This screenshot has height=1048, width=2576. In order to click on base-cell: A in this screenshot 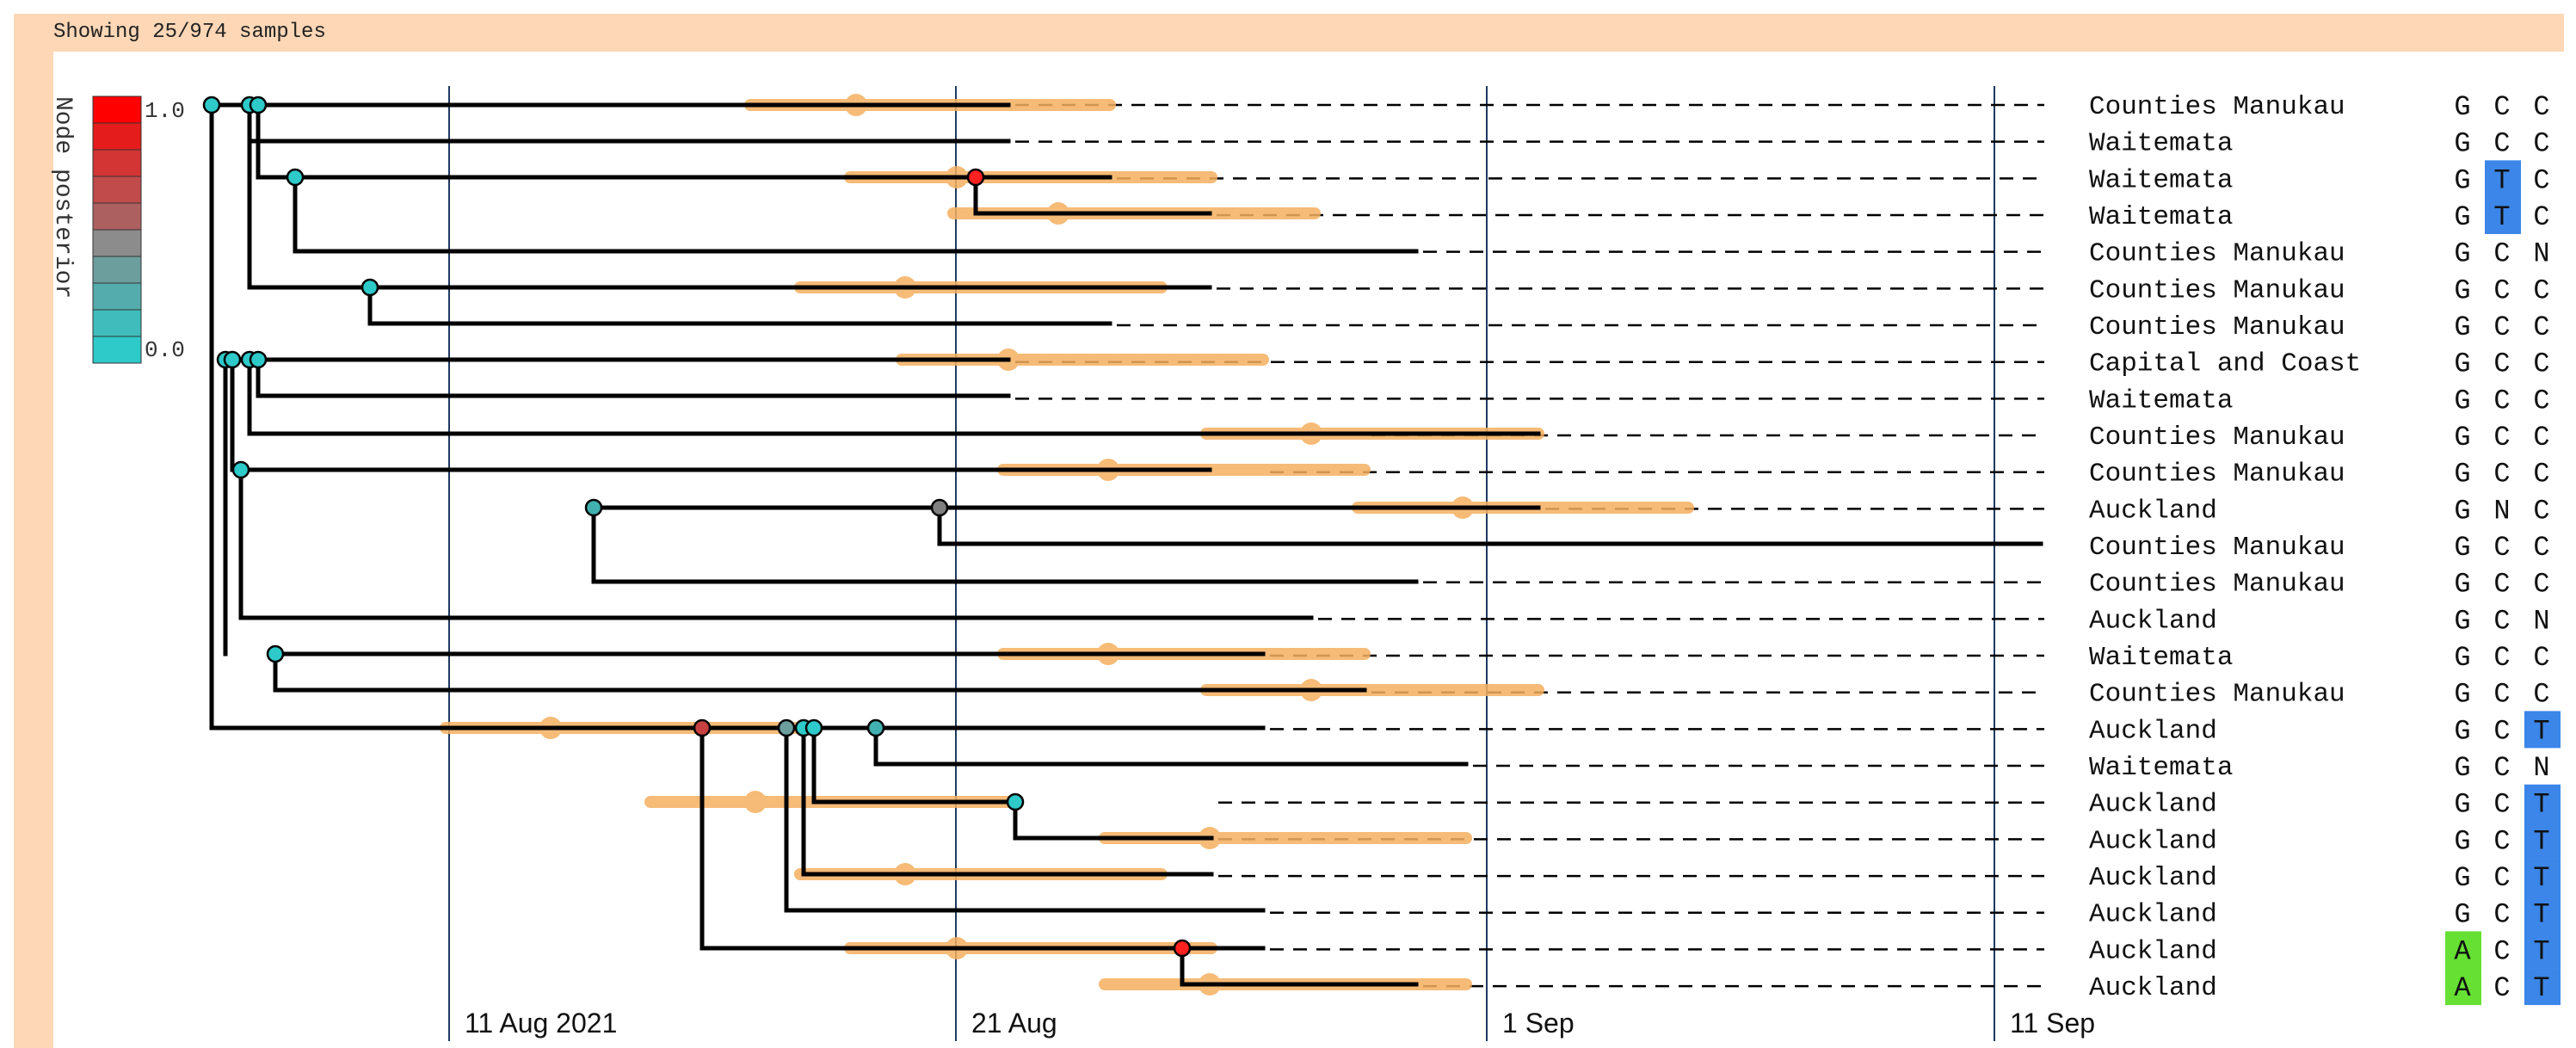, I will do `click(2463, 951)`.